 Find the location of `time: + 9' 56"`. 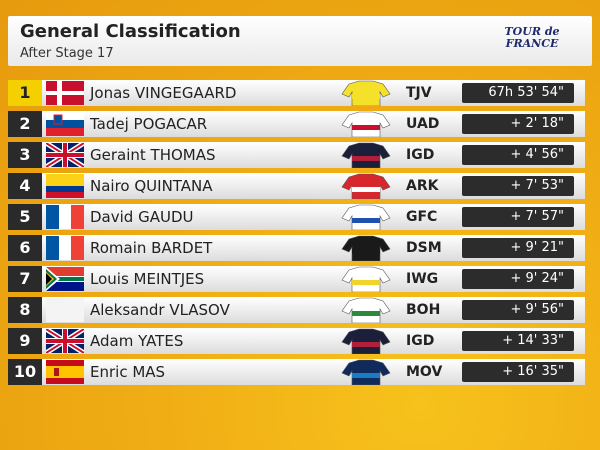

time: + 9' 56" is located at coordinates (518, 310).